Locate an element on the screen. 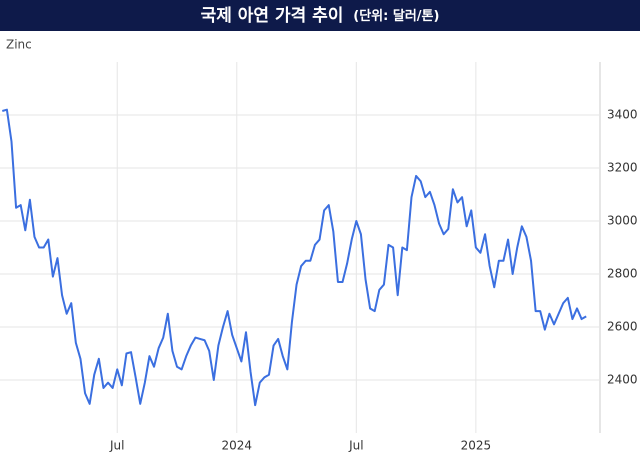 This screenshot has width=640, height=458. chart-title-group: 국제 아연 가격 추이 (단위: 달러/톤) is located at coordinates (320, 16).